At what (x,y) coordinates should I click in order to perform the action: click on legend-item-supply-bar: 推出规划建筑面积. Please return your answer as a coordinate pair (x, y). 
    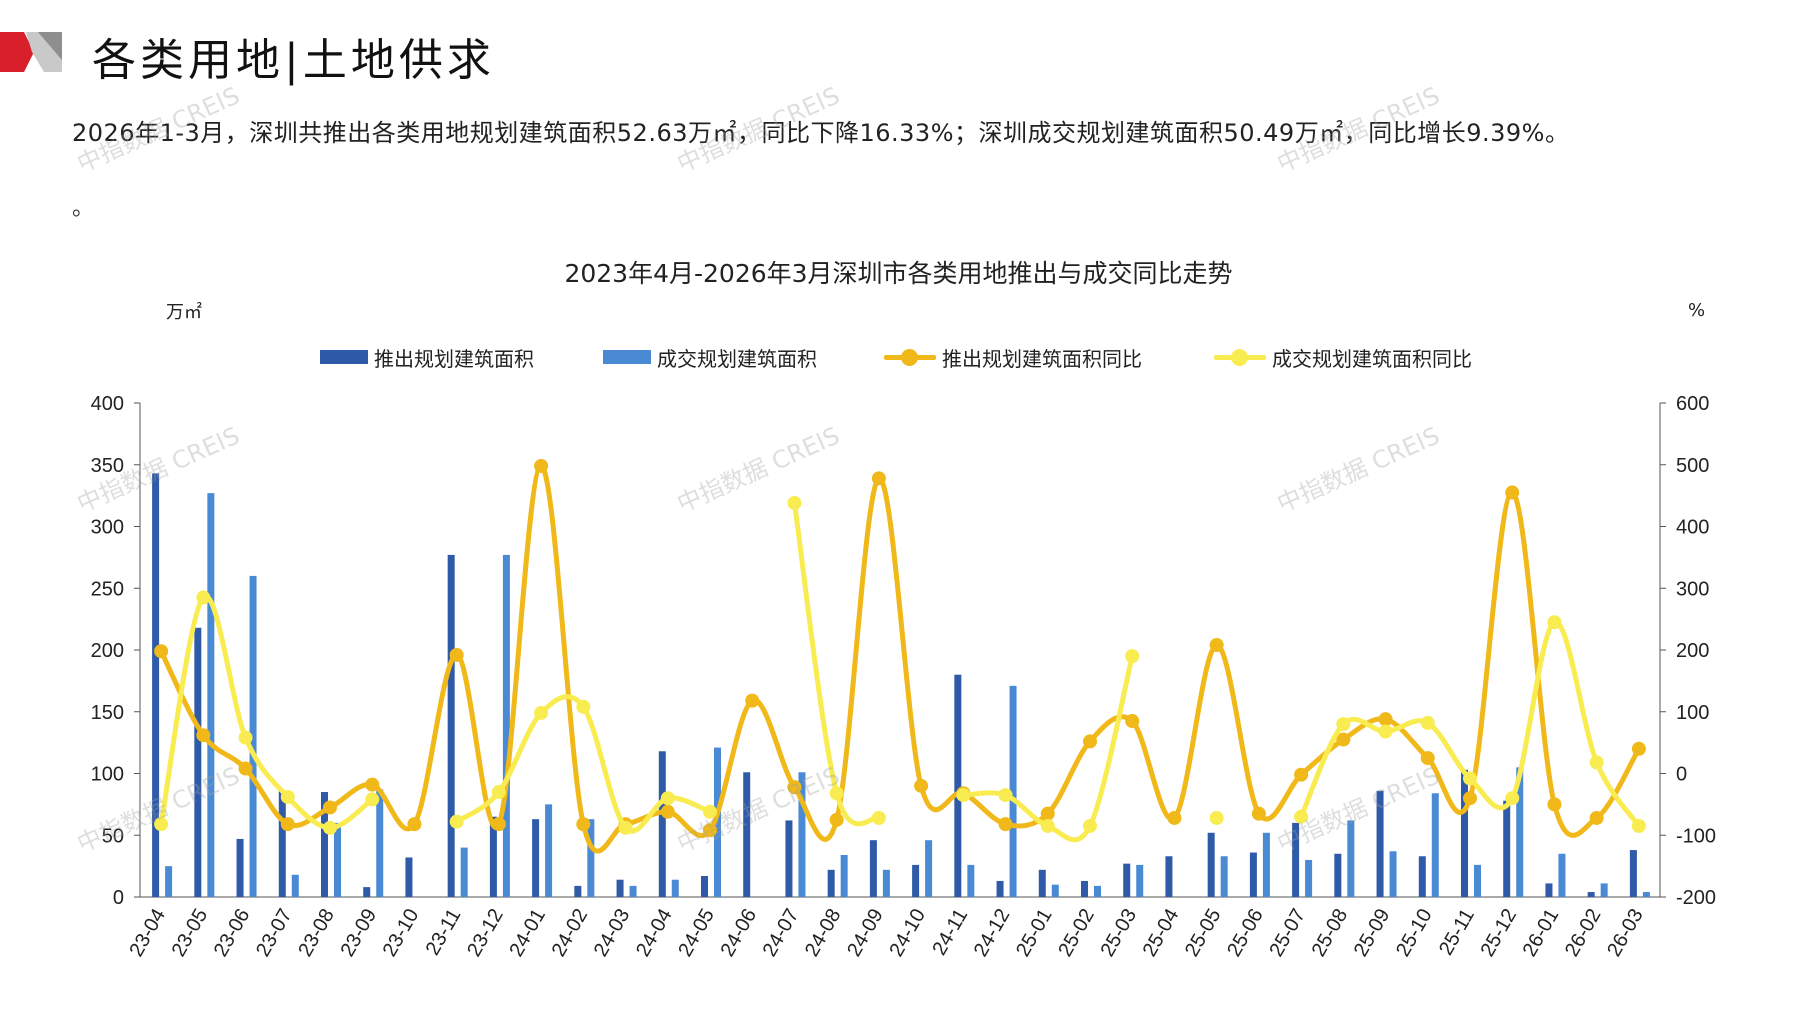
    Looking at the image, I should click on (427, 357).